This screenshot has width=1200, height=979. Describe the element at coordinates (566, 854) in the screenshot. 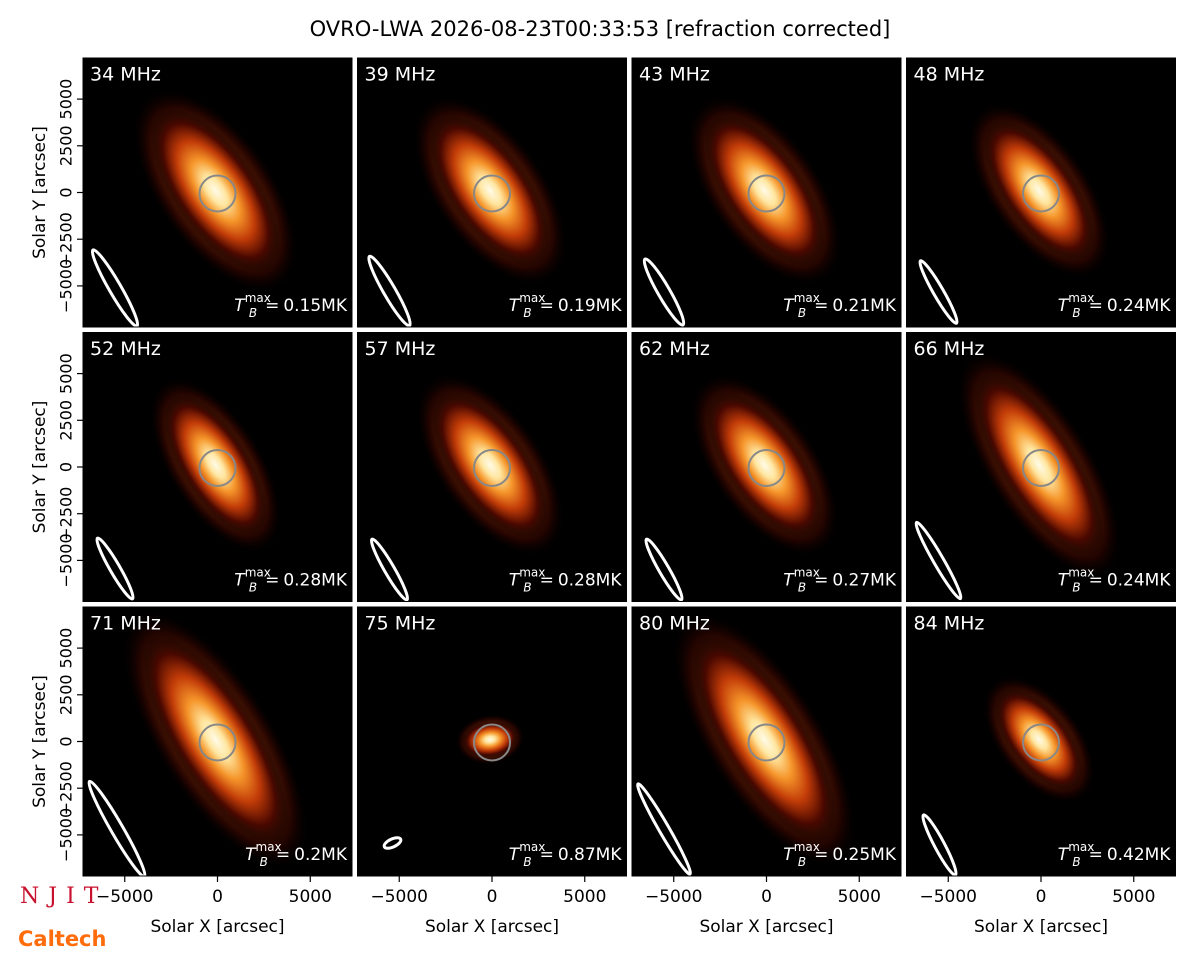

I see `tb-max-label: Tmax B = 0.87MK` at that location.